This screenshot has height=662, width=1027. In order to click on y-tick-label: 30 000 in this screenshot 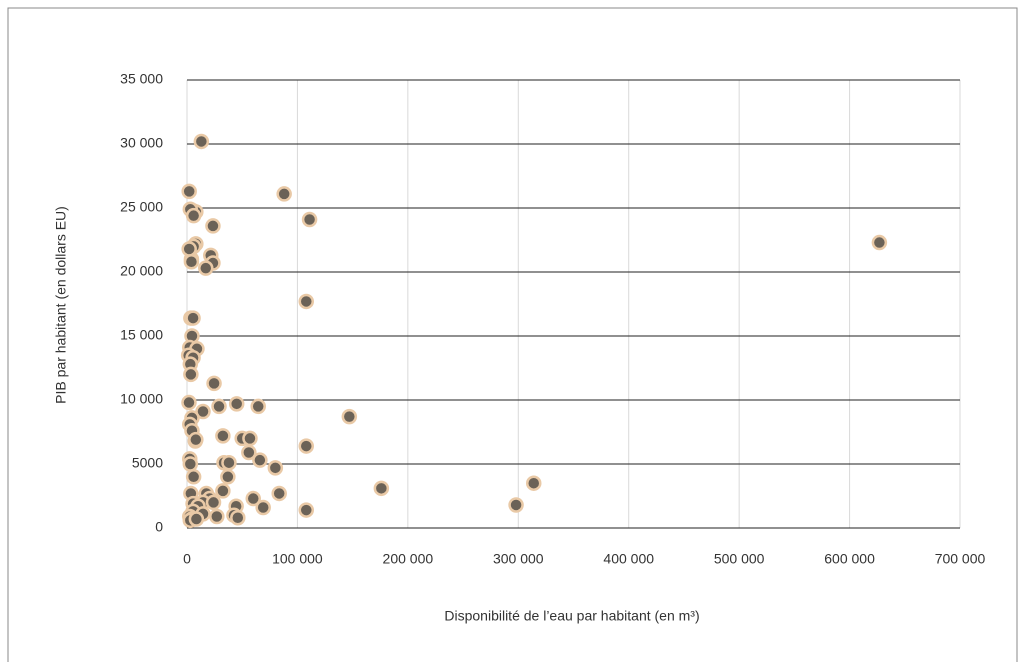, I will do `click(141, 143)`.